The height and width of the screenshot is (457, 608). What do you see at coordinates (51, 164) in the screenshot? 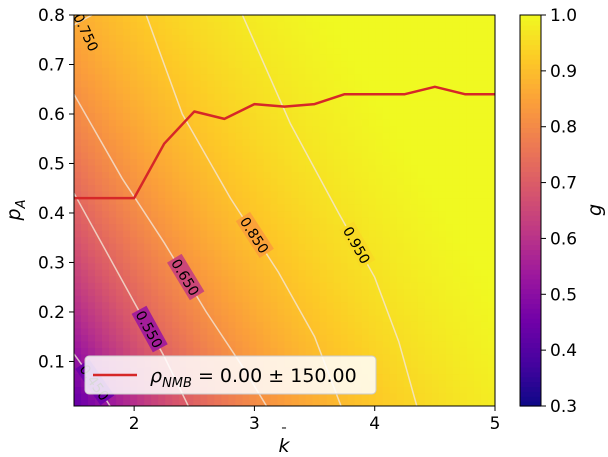
I see `y-tick-label: 0.5` at bounding box center [51, 164].